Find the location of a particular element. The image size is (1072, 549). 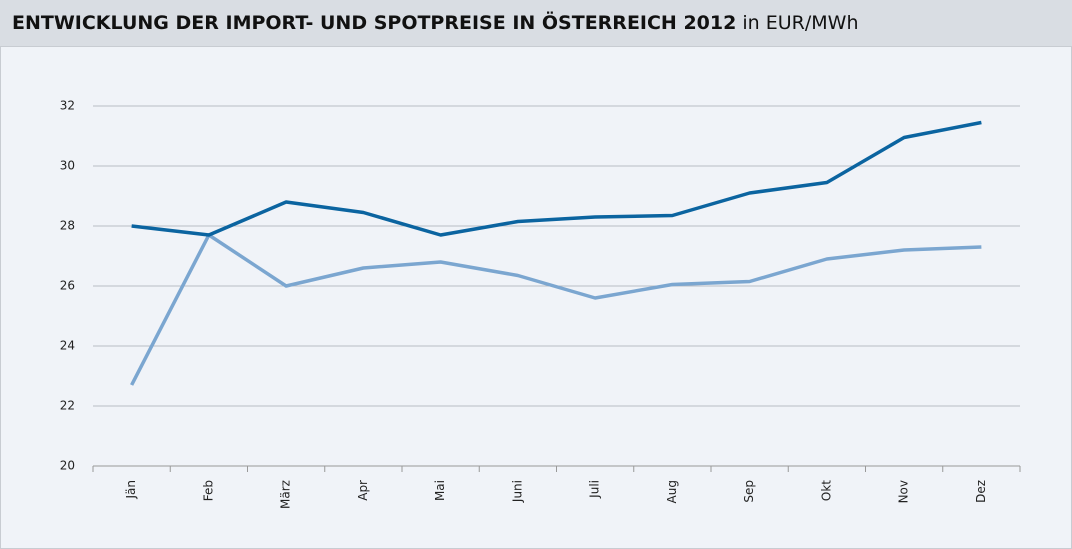

x-tick-label: März is located at coordinates (286, 494).